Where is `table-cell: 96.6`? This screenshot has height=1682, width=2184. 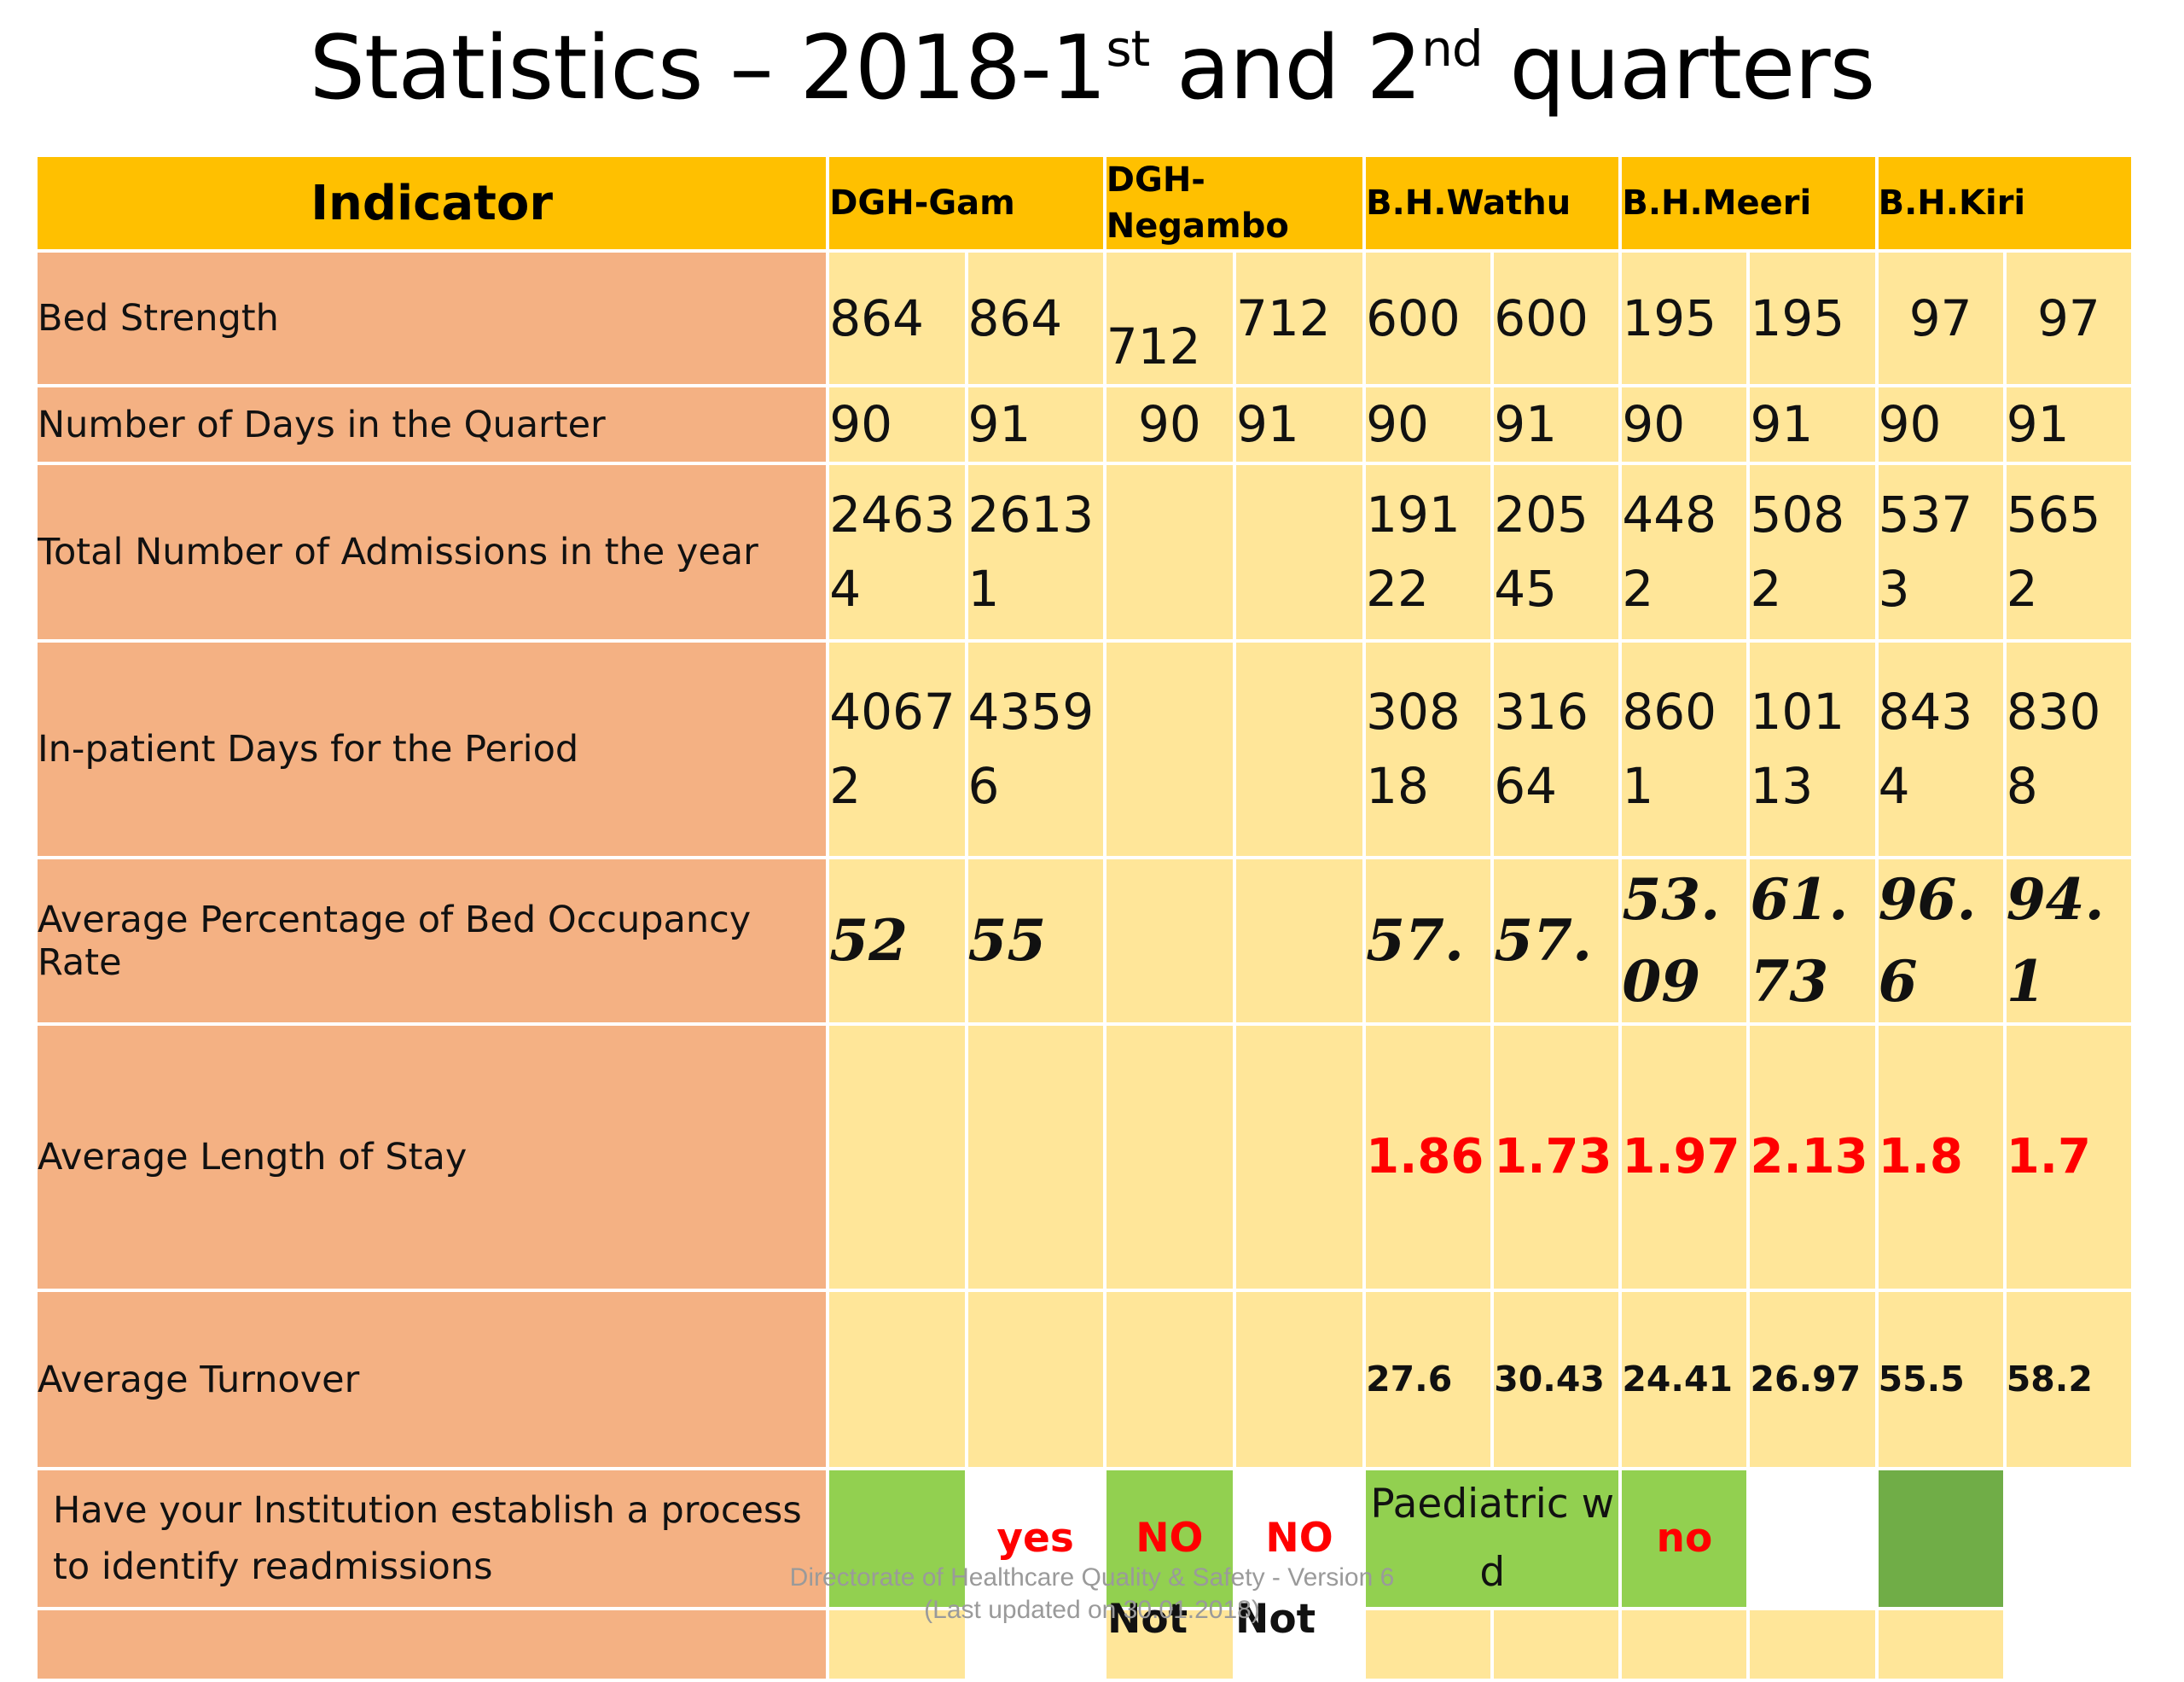
table-cell: 96.6 is located at coordinates (1941, 941).